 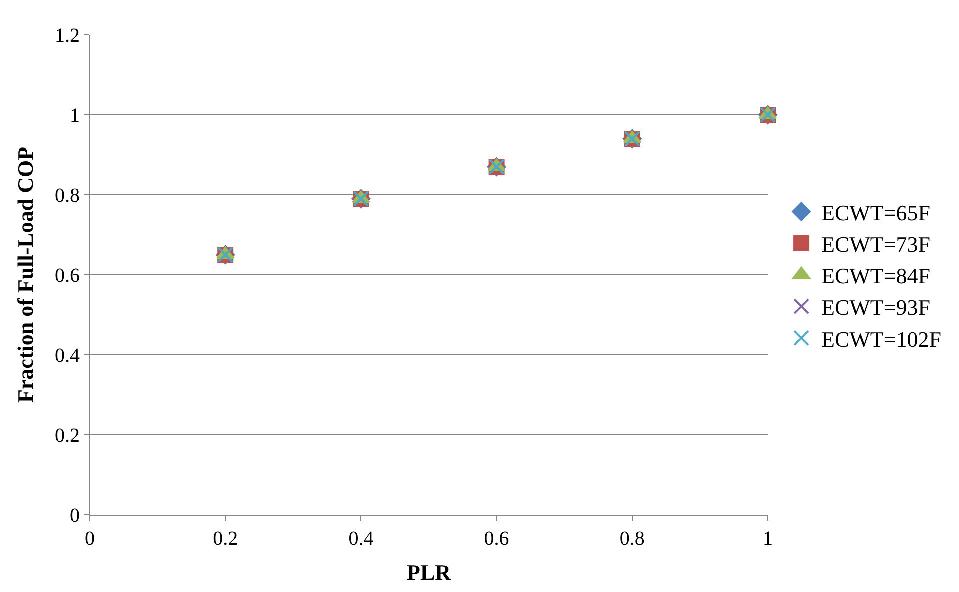 I want to click on x-tick-label: 0.8, so click(x=632, y=539).